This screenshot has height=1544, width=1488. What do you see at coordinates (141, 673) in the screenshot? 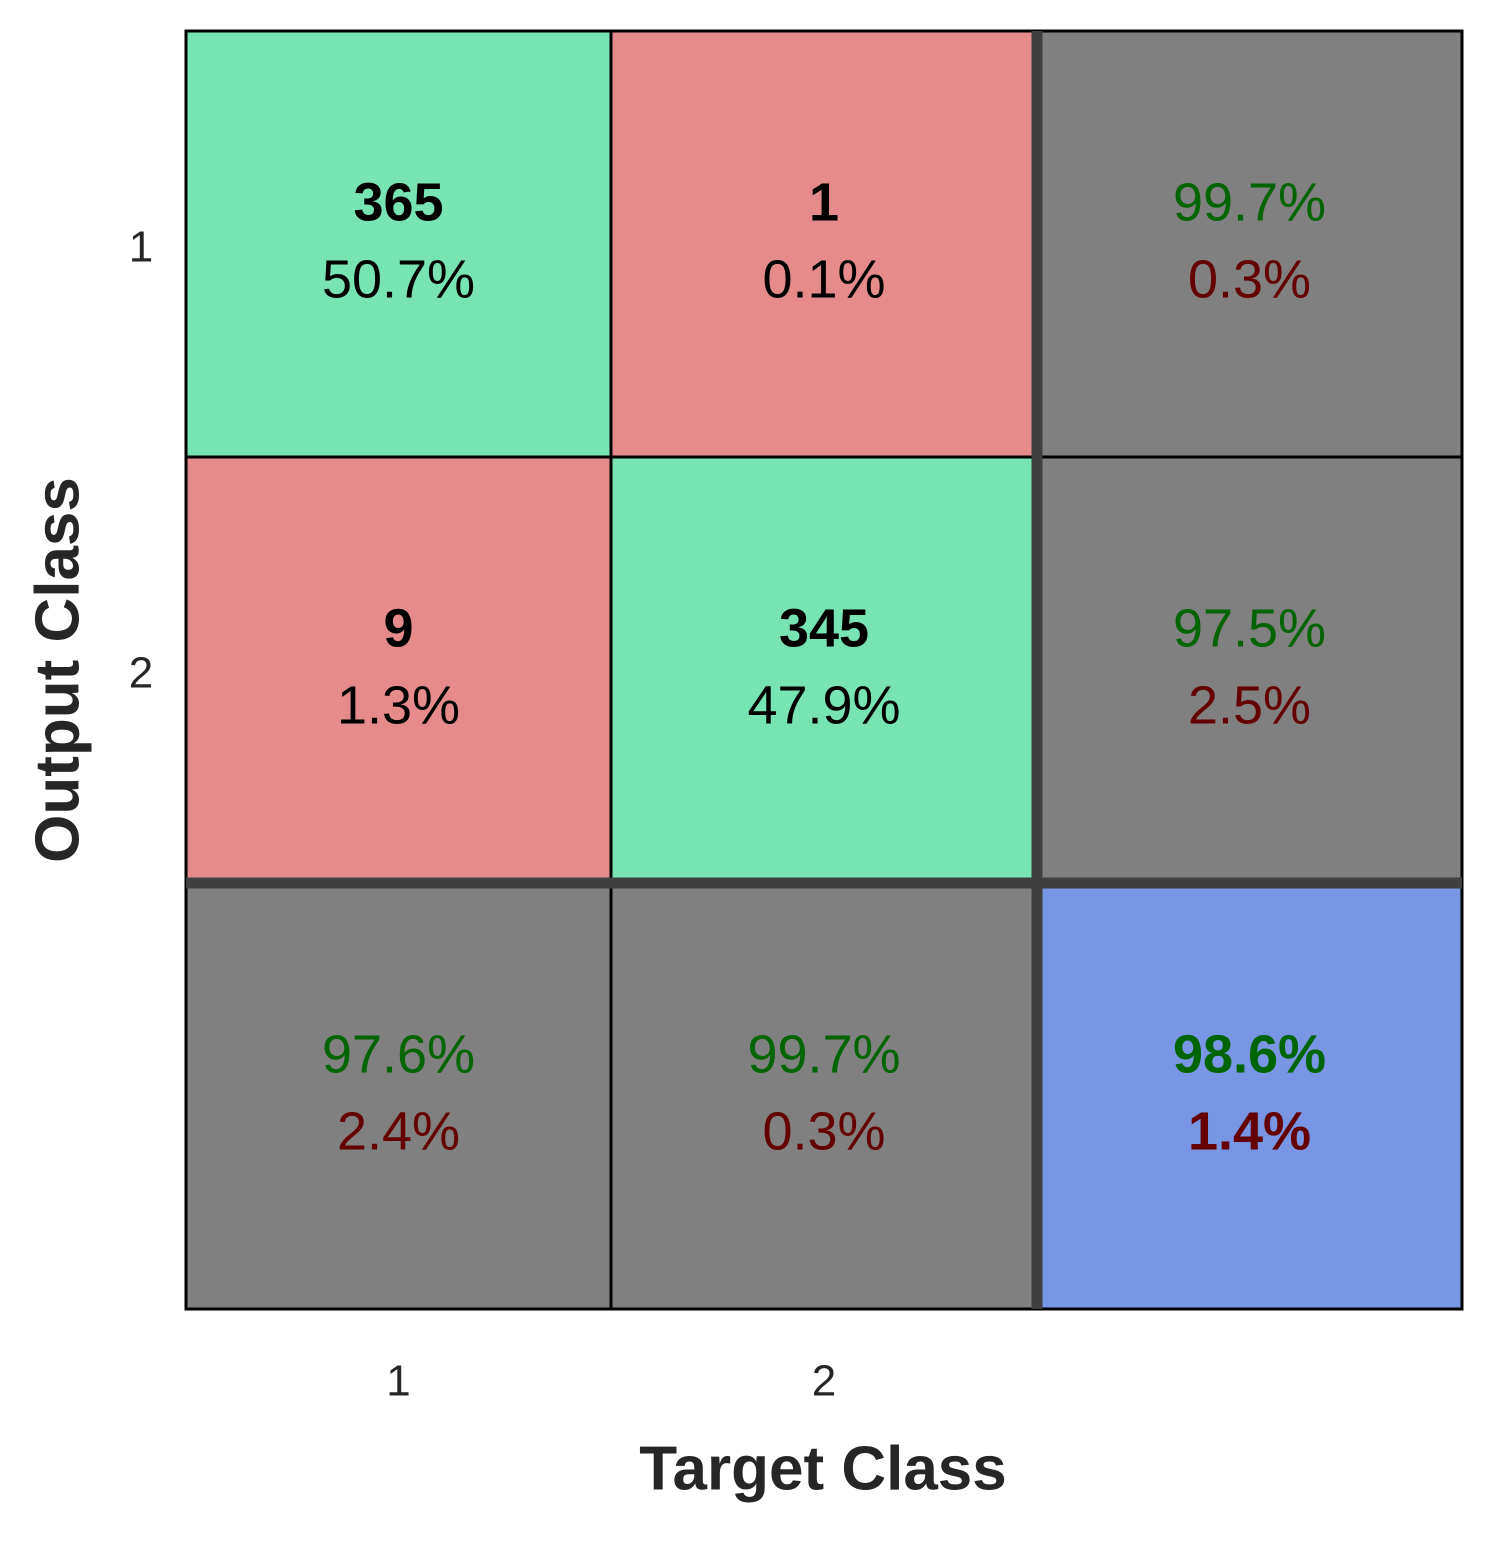
I see `y-tick-label-2: 2` at bounding box center [141, 673].